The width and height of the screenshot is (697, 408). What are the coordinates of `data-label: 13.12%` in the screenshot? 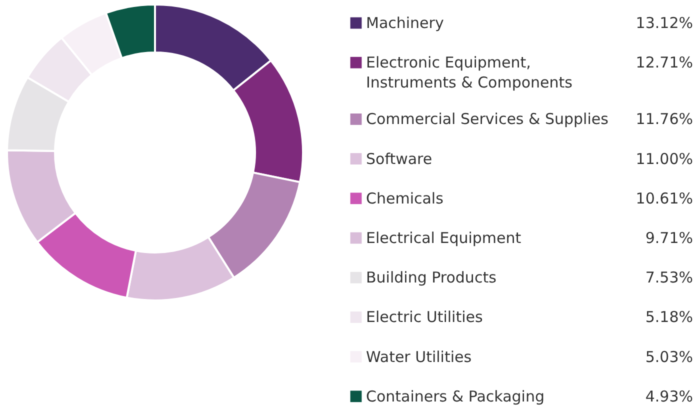 It's located at (664, 23).